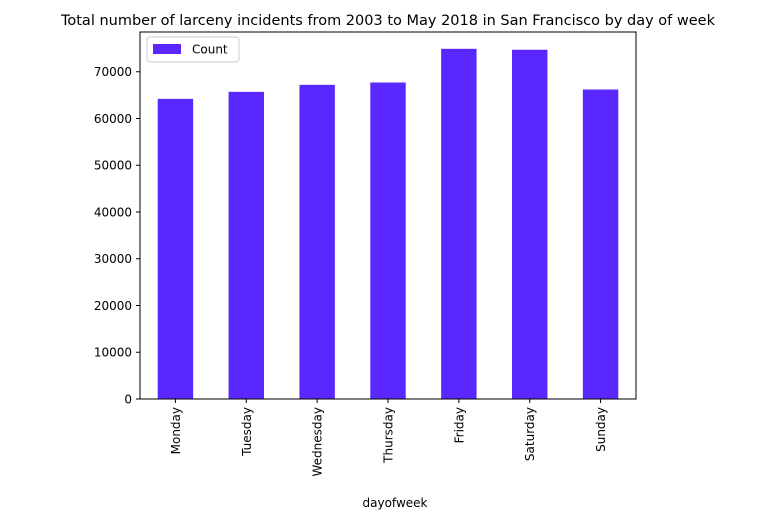  I want to click on bar-saturday, so click(530, 224).